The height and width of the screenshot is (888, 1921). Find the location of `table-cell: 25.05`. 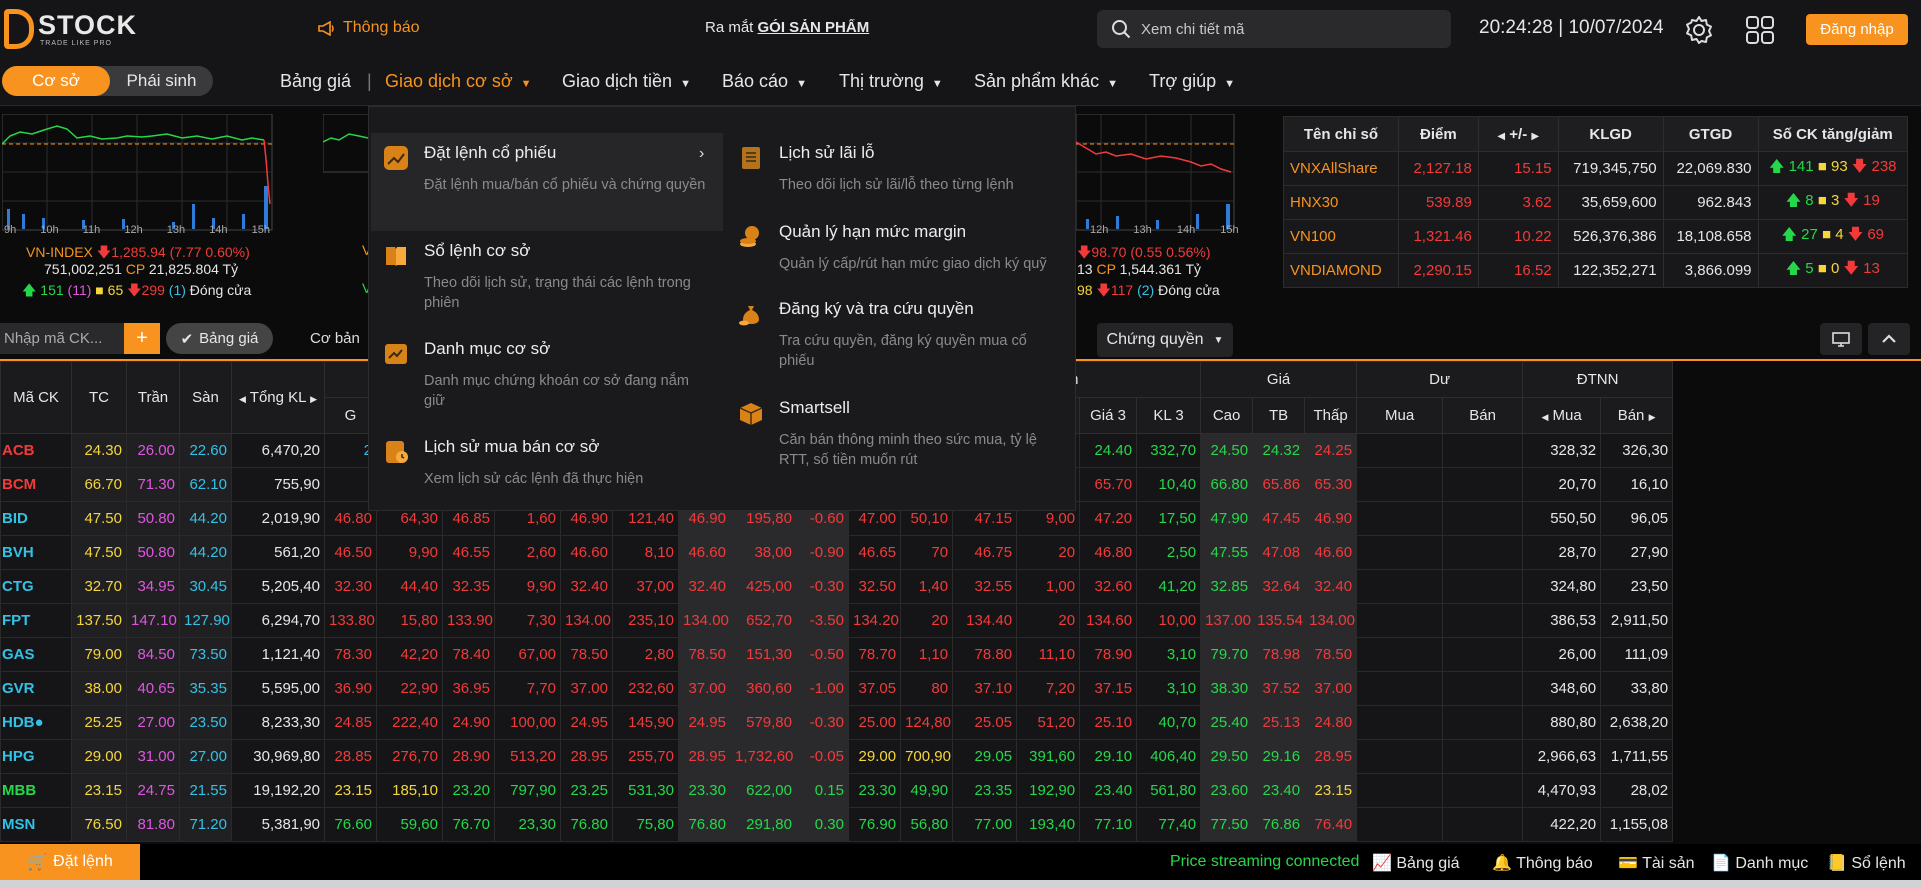

table-cell: 25.05 is located at coordinates (985, 722).